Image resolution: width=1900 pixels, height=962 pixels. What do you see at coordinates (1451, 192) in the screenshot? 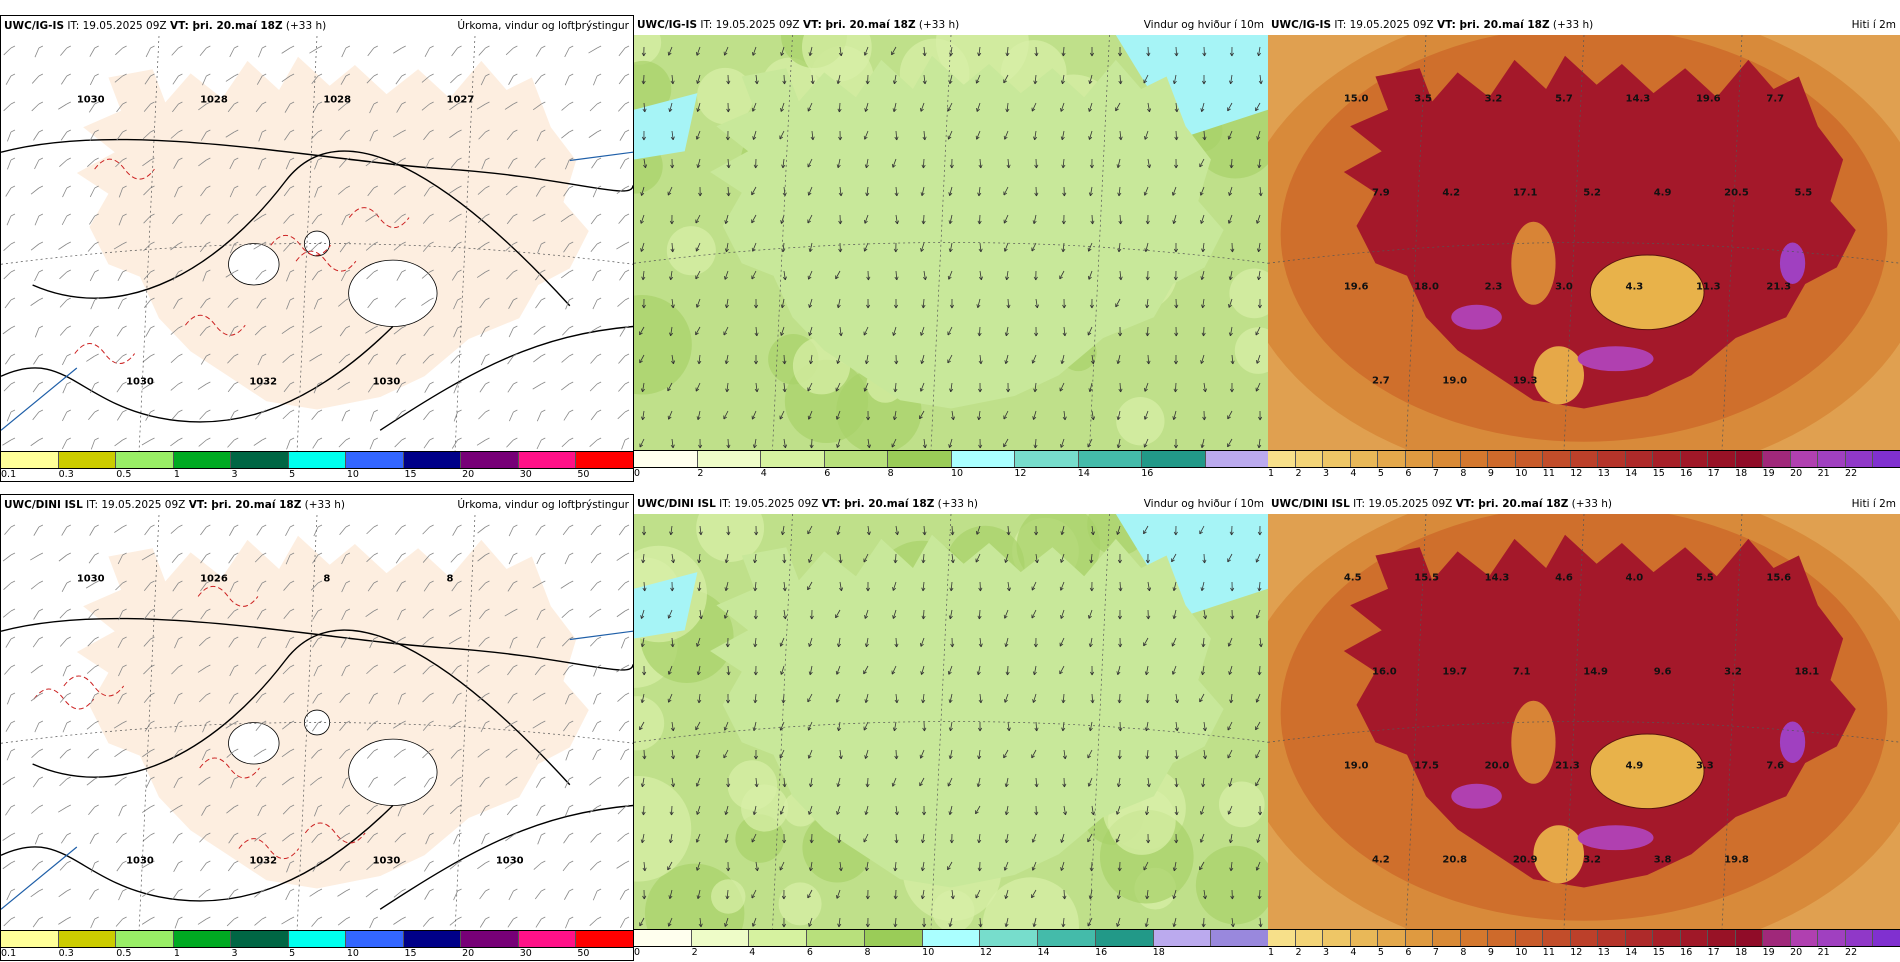
I see `temperature-label: 4.2` at bounding box center [1451, 192].